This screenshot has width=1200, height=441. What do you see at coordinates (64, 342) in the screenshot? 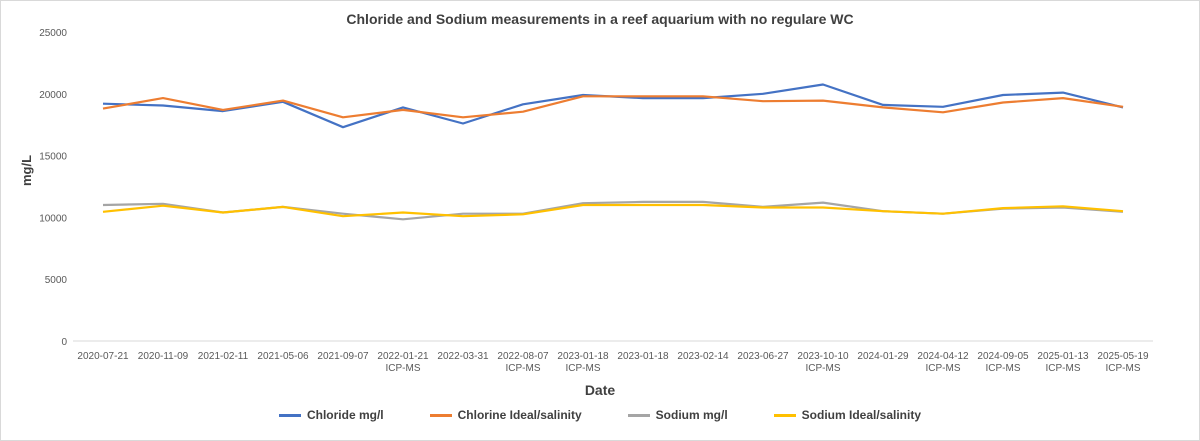
I see `y-tick-label: 0` at bounding box center [64, 342].